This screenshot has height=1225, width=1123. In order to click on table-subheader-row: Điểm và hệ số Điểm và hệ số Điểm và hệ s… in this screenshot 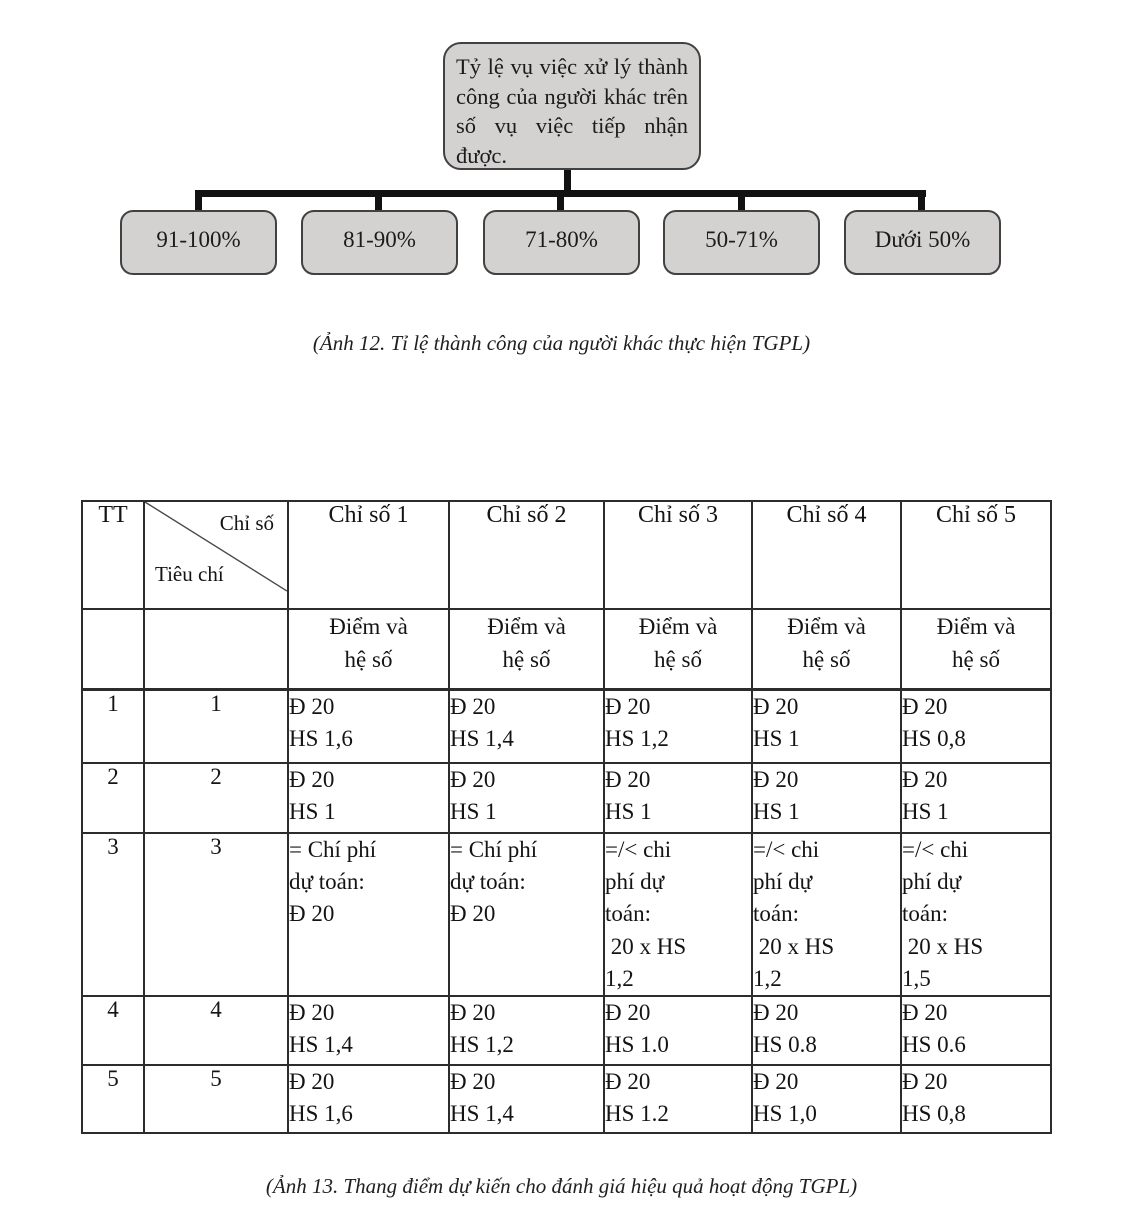, I will do `click(566, 649)`.